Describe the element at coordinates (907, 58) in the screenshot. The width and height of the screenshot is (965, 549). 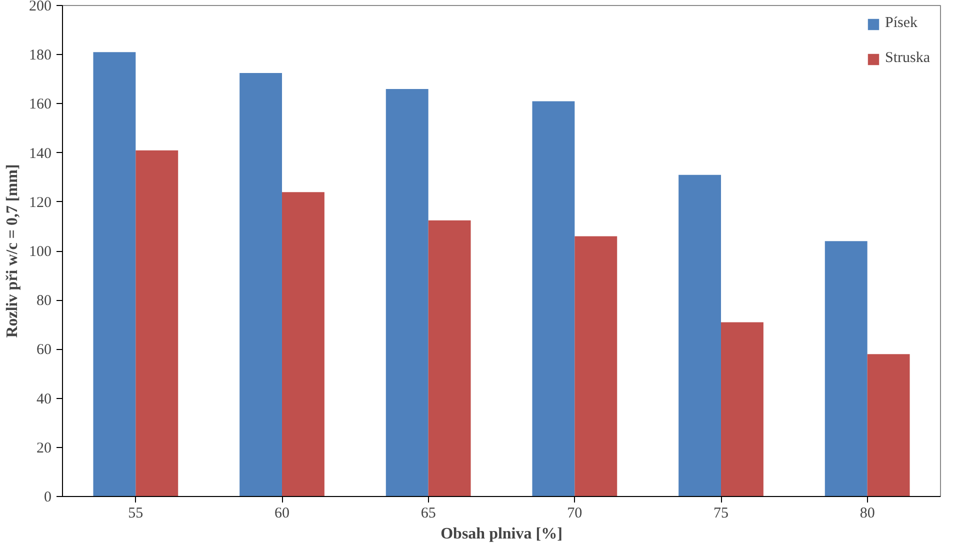
I see `legend-label: Struska` at that location.